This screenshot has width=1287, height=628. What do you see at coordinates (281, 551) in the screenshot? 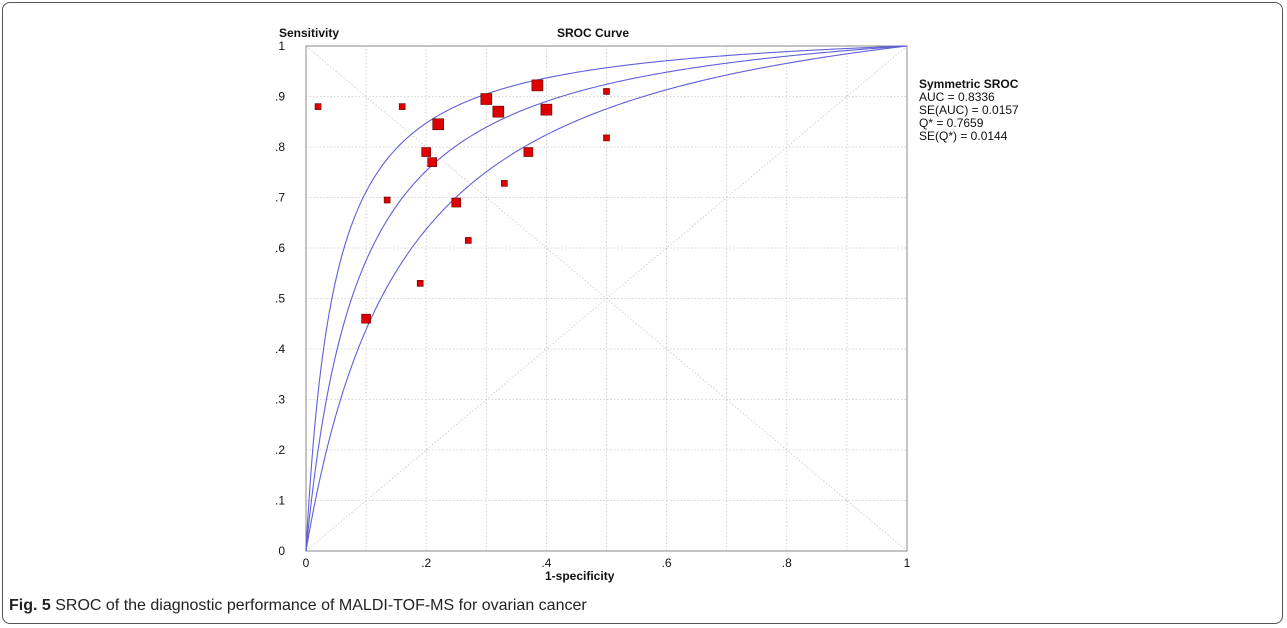
I see `y-tick-label: 0` at bounding box center [281, 551].